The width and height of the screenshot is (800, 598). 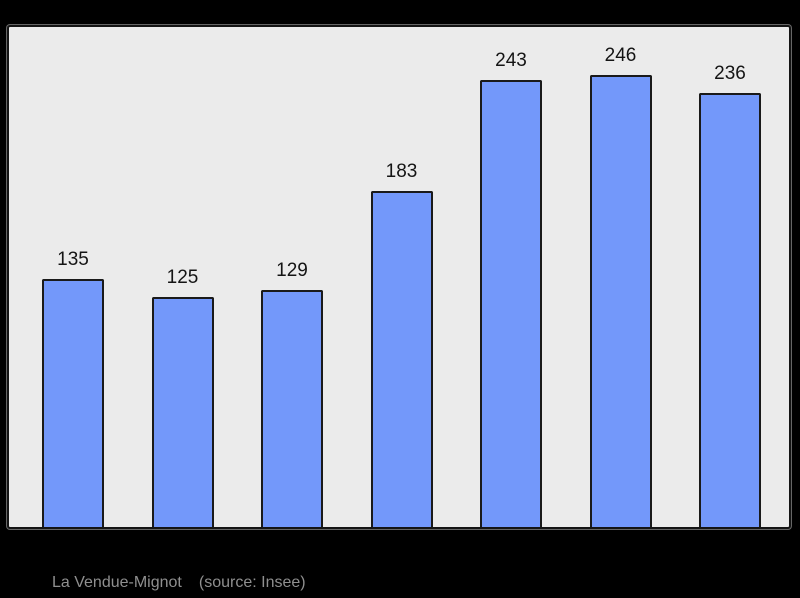 What do you see at coordinates (511, 60) in the screenshot?
I see `bar-value-label: 243` at bounding box center [511, 60].